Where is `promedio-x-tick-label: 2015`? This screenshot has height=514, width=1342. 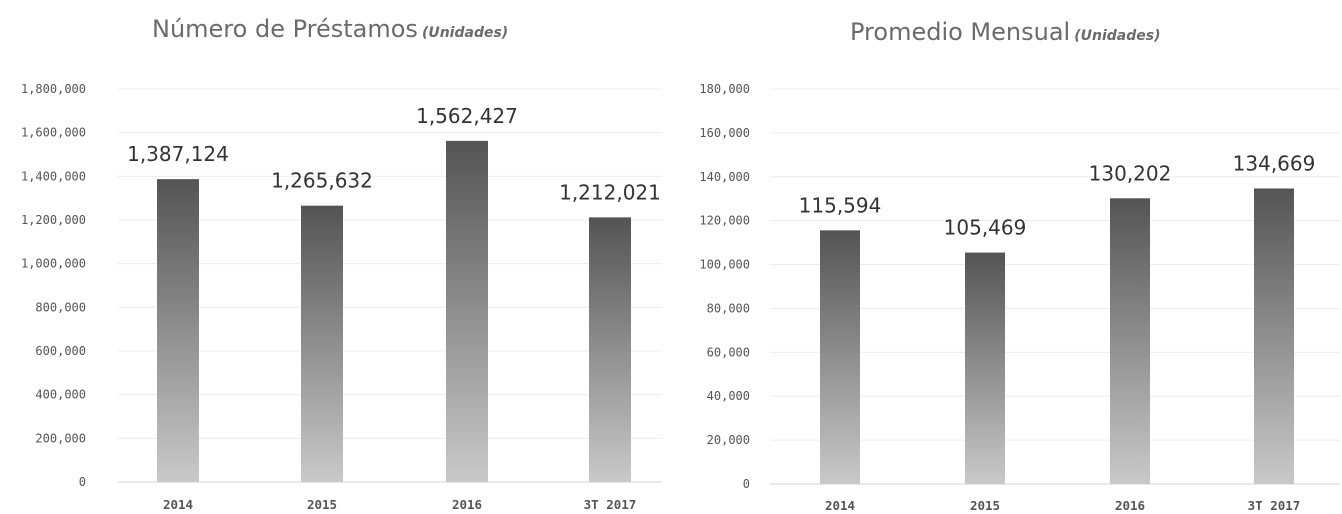 promedio-x-tick-label: 2015 is located at coordinates (985, 505).